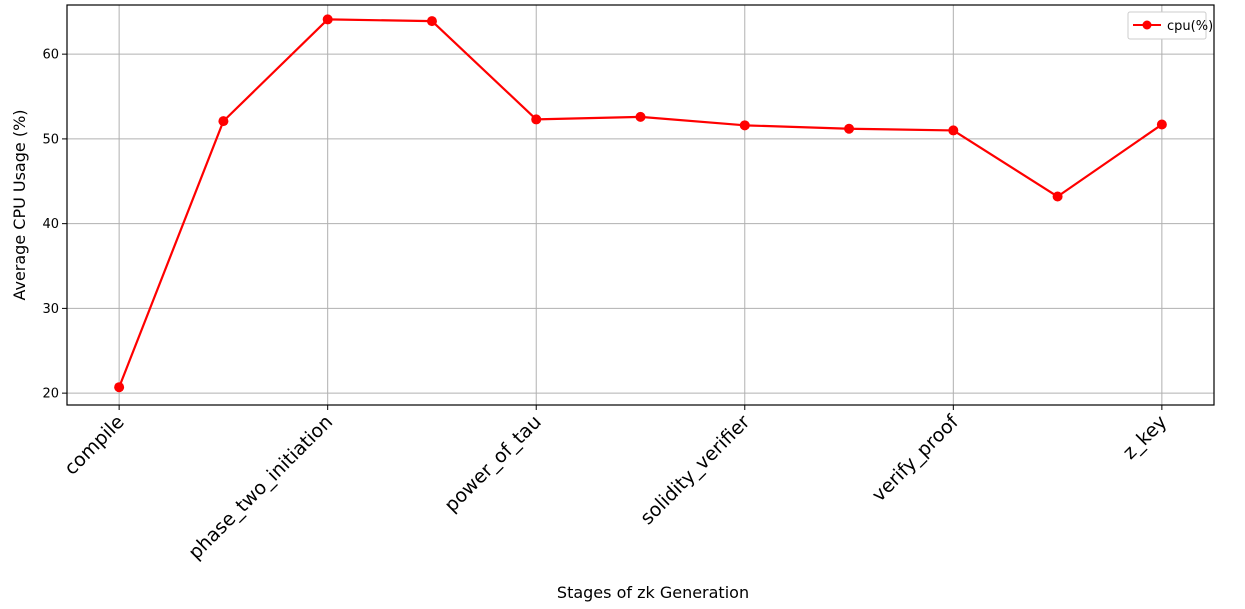 Image resolution: width=1245 pixels, height=609 pixels. Describe the element at coordinates (50, 139) in the screenshot. I see `y-tick-label: 50` at that location.